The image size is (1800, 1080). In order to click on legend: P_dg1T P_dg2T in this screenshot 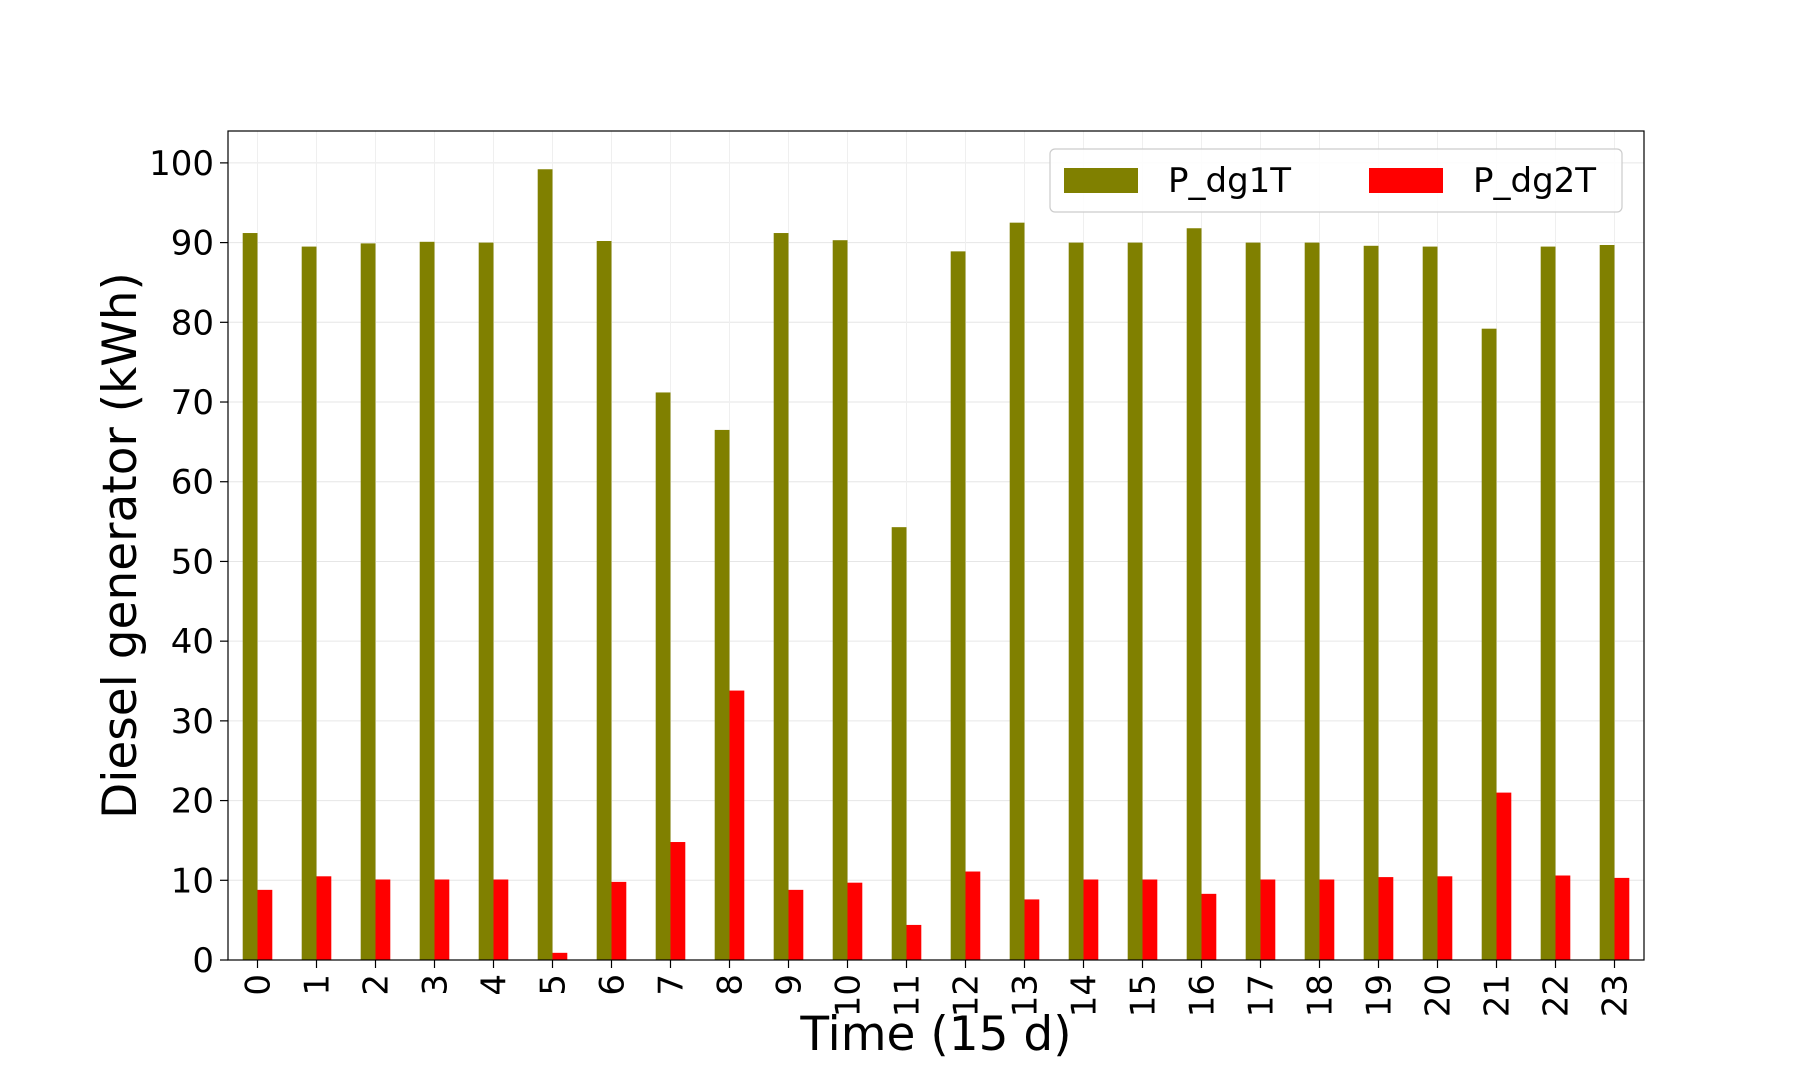, I will do `click(1336, 180)`.